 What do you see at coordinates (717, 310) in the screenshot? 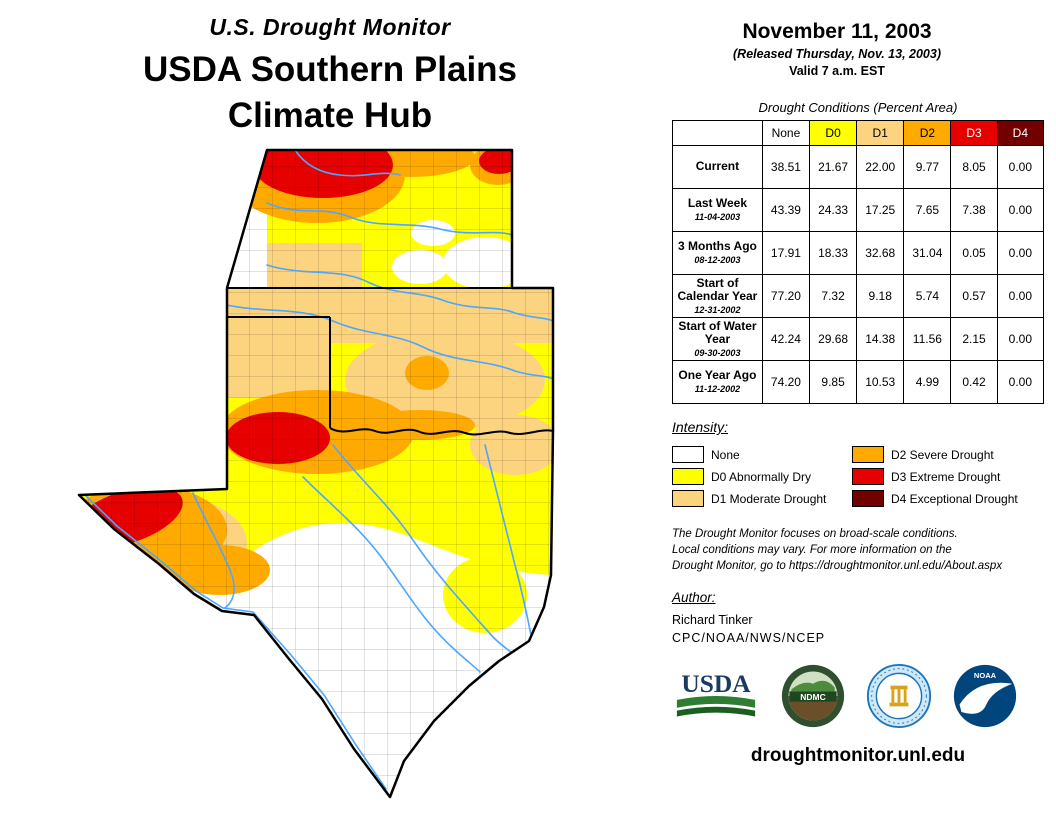
I see `row-date: 12-31-2002` at bounding box center [717, 310].